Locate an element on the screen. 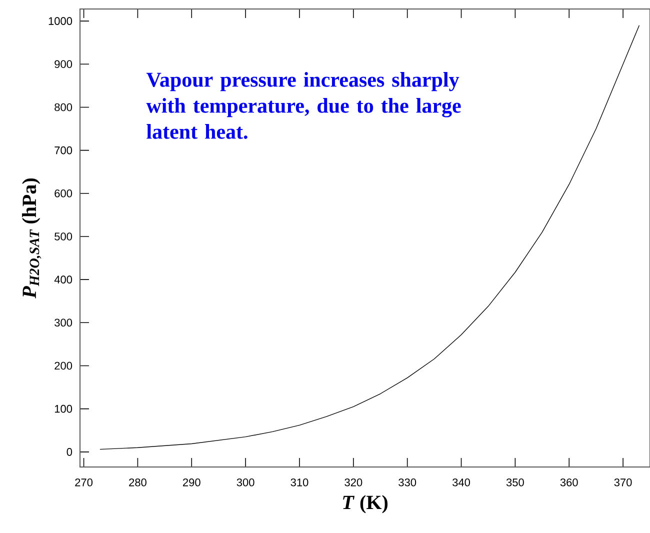 Image resolution: width=650 pixels, height=533 pixels. y-tick-label: 600 is located at coordinates (63, 194).